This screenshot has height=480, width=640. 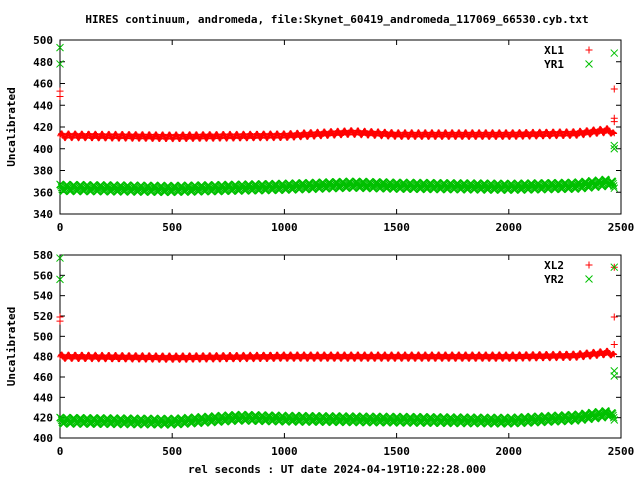 I want to click on y-tick-label: 540, so click(x=43, y=296).